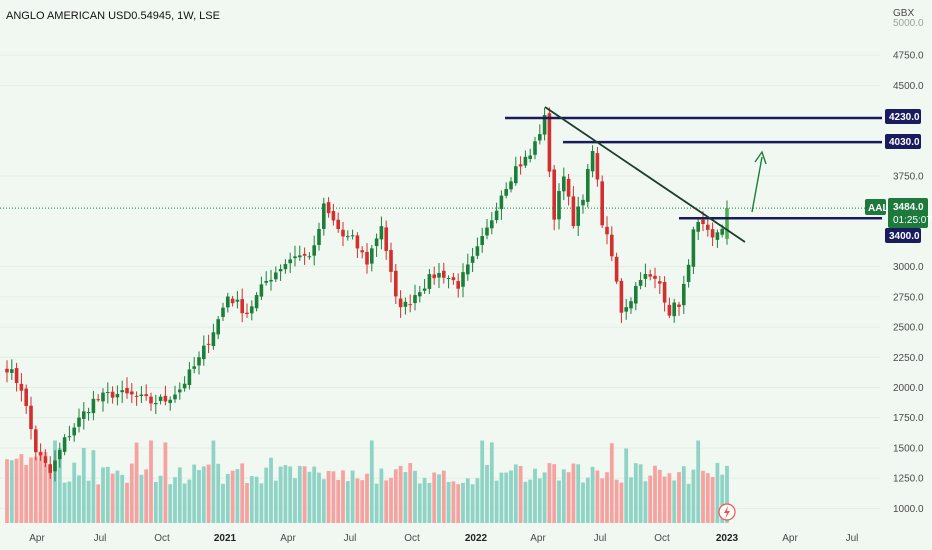 The width and height of the screenshot is (932, 550). Describe the element at coordinates (908, 176) in the screenshot. I see `price-tick-label: 3750.0` at that location.